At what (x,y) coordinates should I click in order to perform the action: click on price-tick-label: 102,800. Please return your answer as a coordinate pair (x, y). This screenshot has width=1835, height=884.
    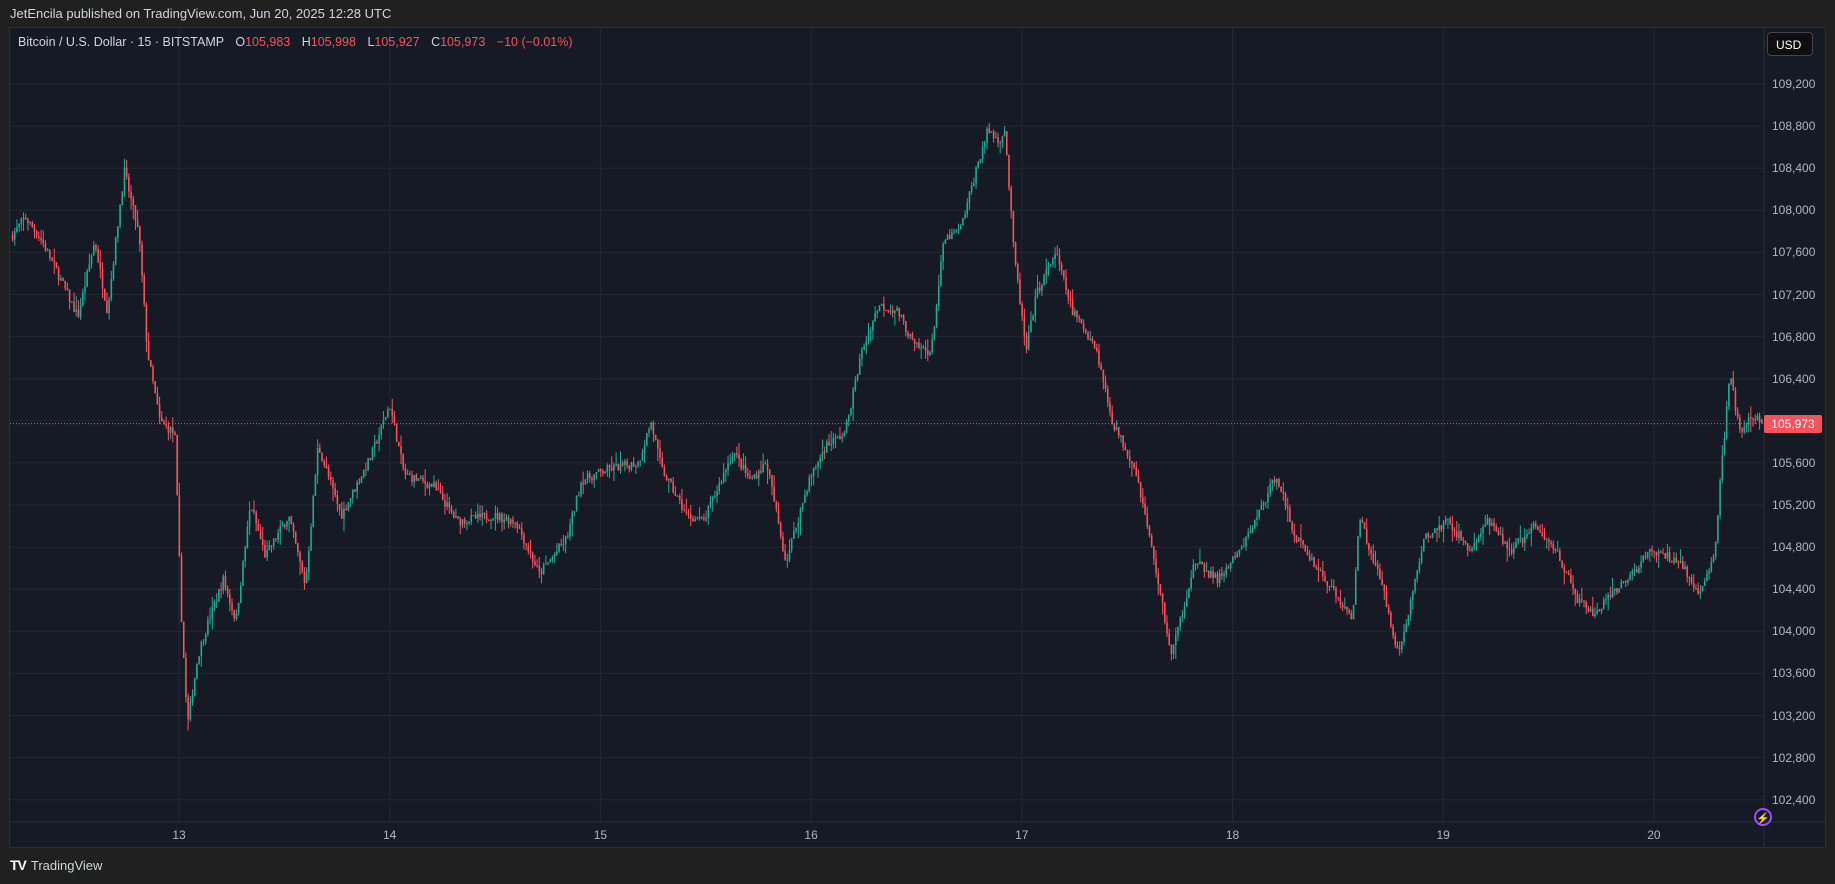
    Looking at the image, I should click on (1794, 757).